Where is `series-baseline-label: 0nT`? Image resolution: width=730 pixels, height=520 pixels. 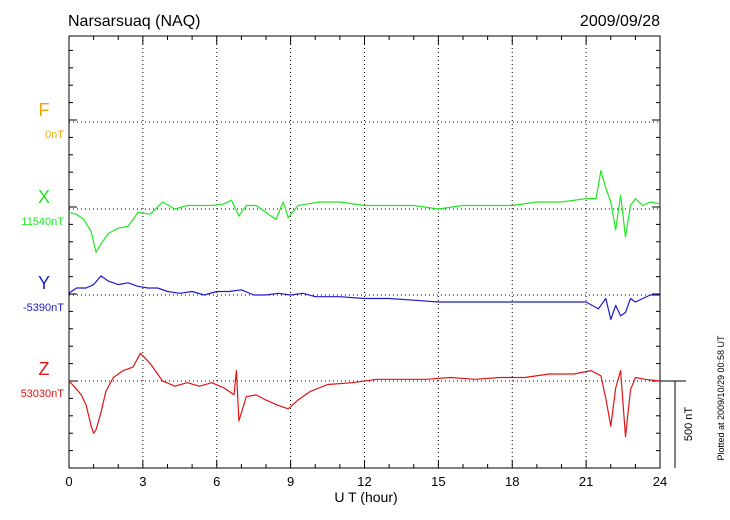 series-baseline-label: 0nT is located at coordinates (54, 135).